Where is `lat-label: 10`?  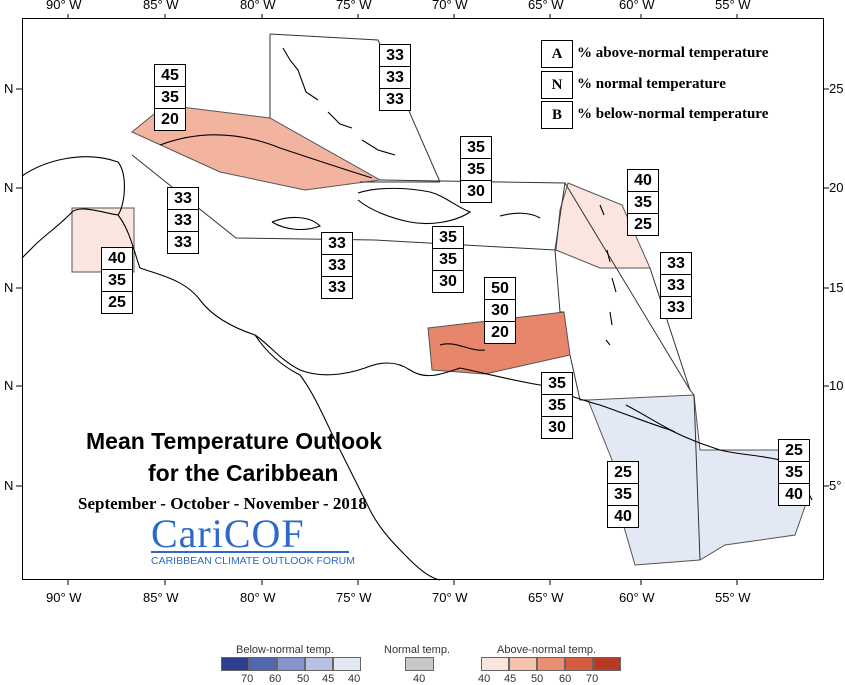
lat-label: 10 is located at coordinates (836, 385).